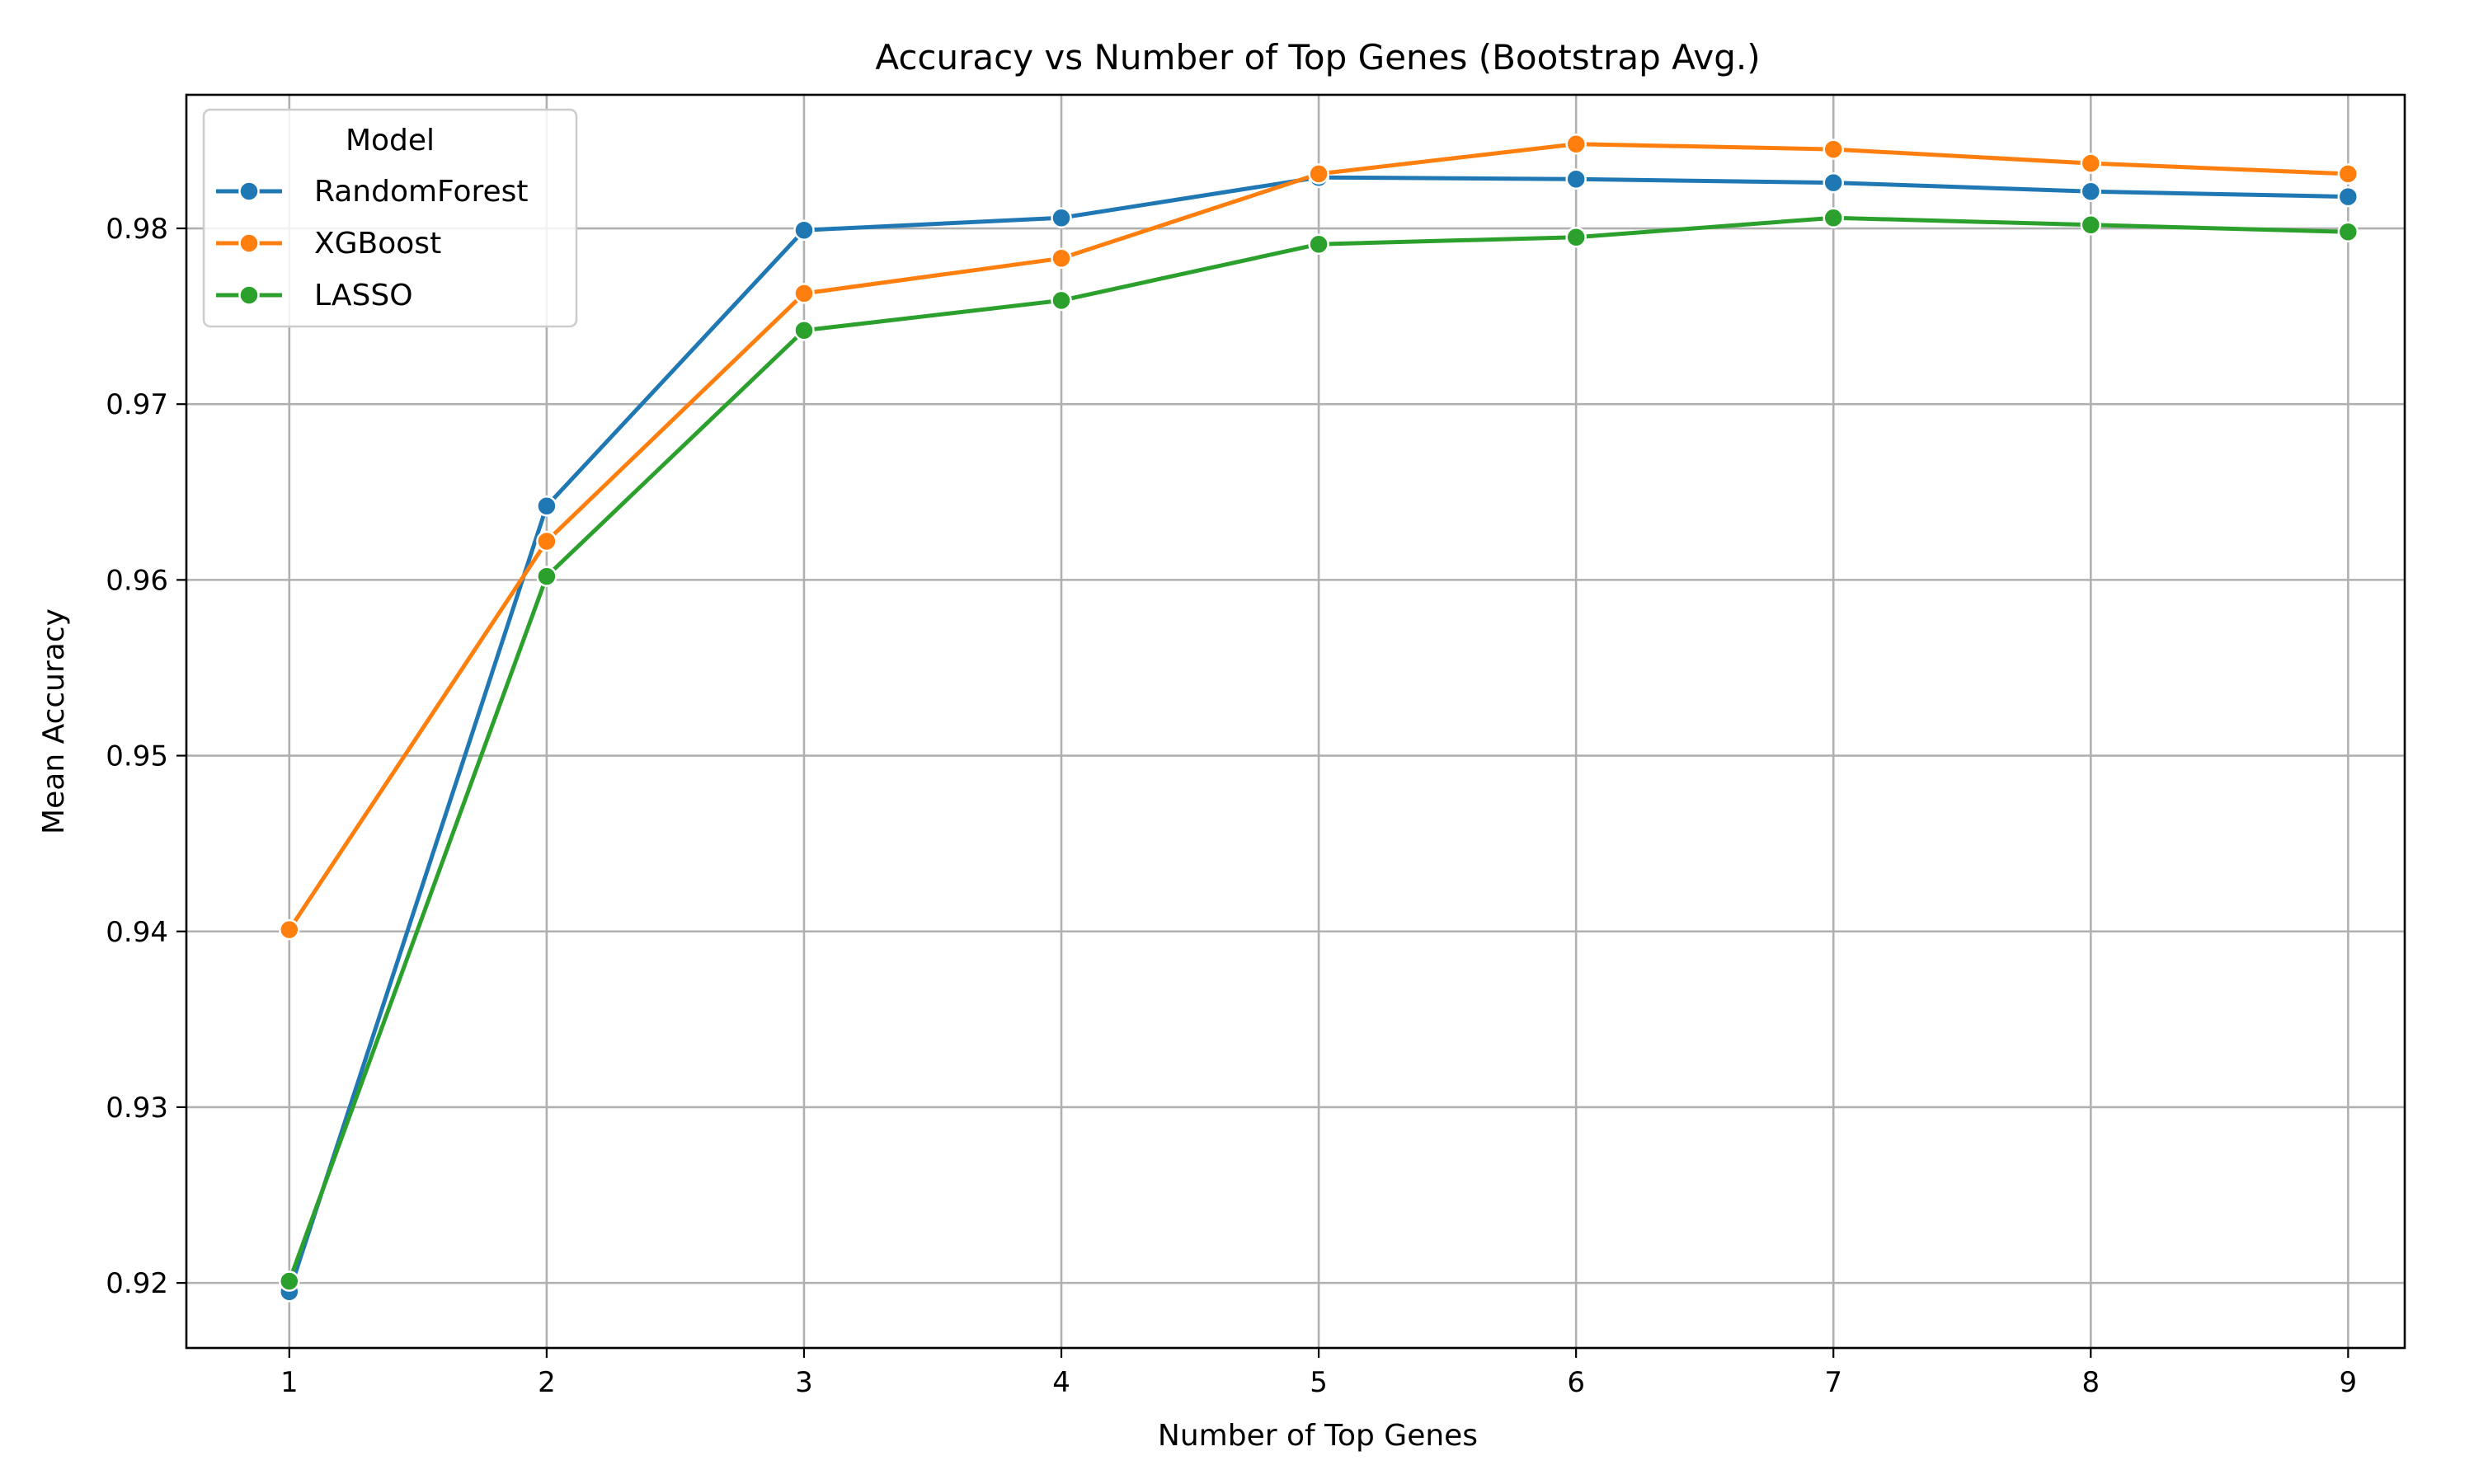 This screenshot has height=1484, width=2474. I want to click on x-tick-label: 5, so click(1319, 1382).